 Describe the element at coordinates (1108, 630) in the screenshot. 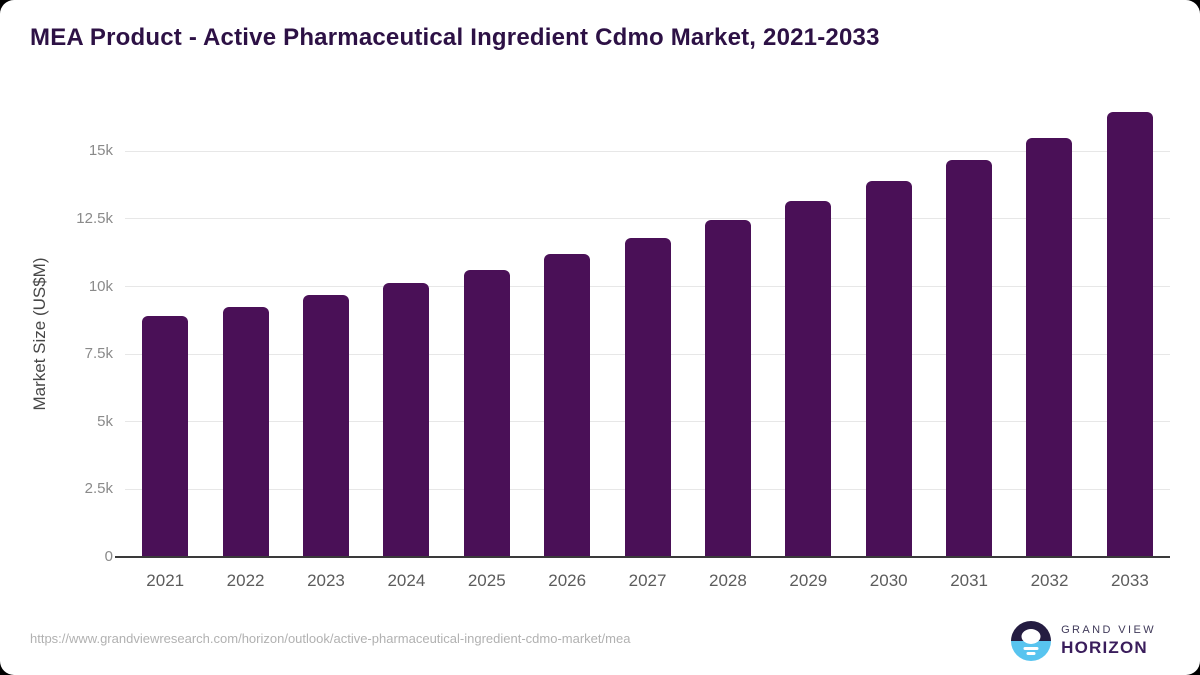

I see `brand-name-top: GRAND VIEW` at that location.